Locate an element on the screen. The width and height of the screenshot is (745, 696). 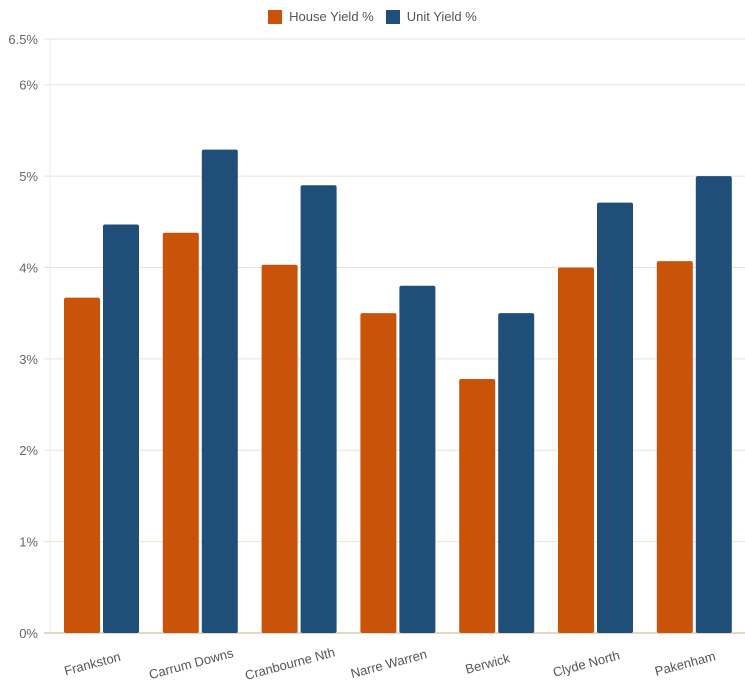
y-tick-label: 5% is located at coordinates (28, 176).